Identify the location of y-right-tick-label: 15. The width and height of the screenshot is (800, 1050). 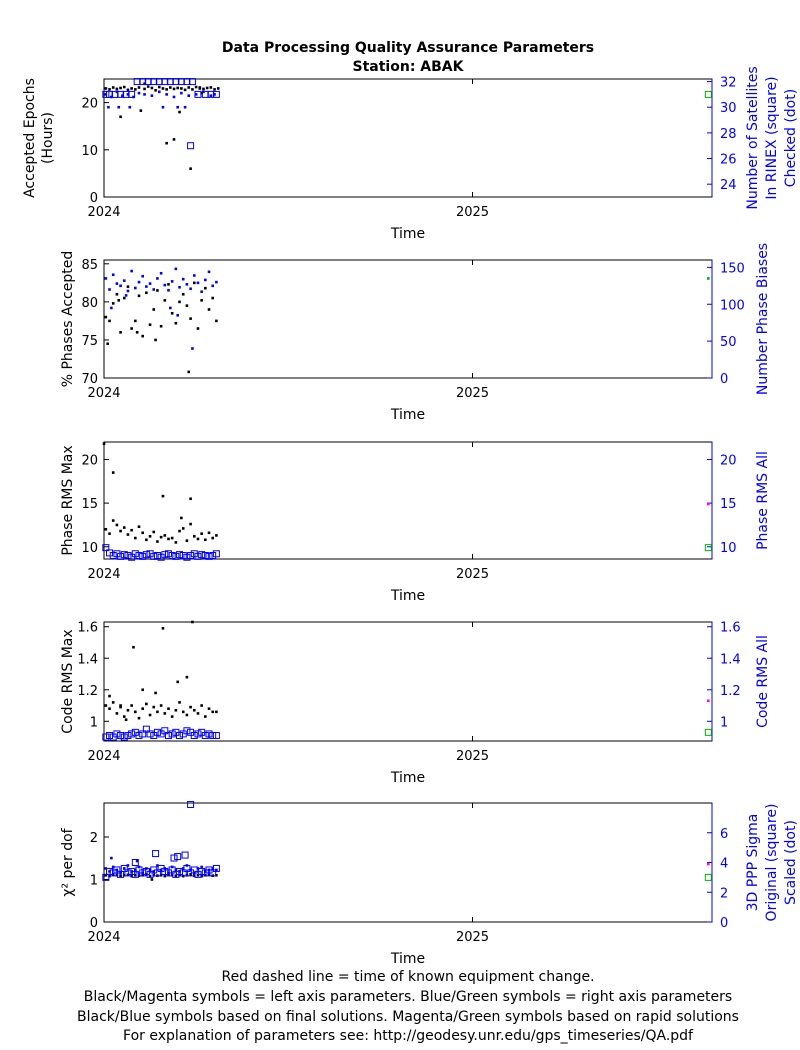
(728, 504).